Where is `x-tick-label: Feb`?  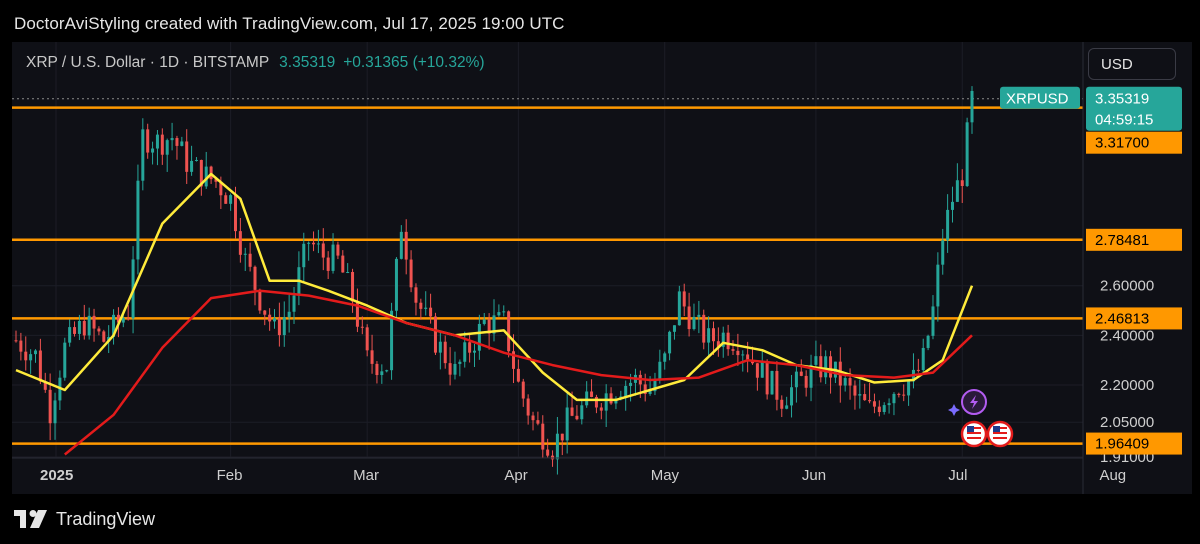 x-tick-label: Feb is located at coordinates (230, 475).